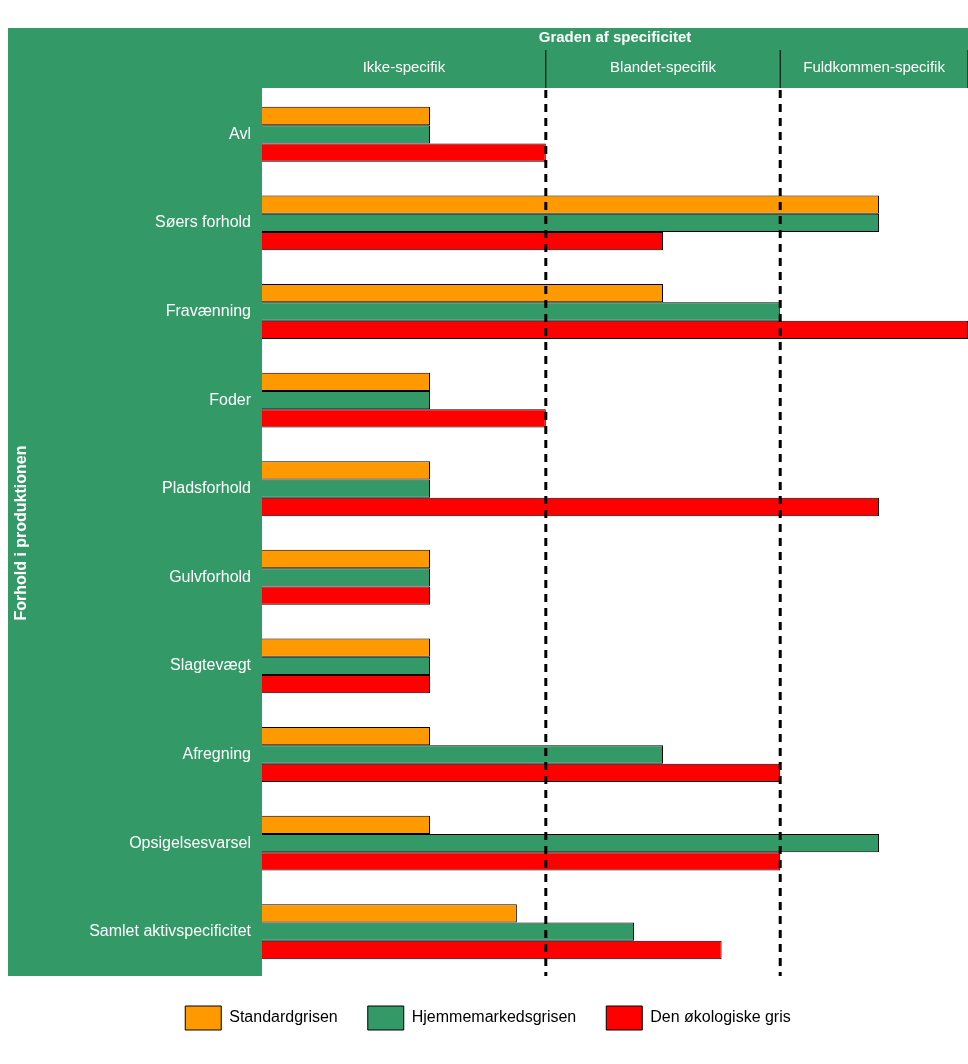 This screenshot has width=968, height=1064. Describe the element at coordinates (170, 931) in the screenshot. I see `y-tick-label: Samlet aktivspecificitet` at that location.